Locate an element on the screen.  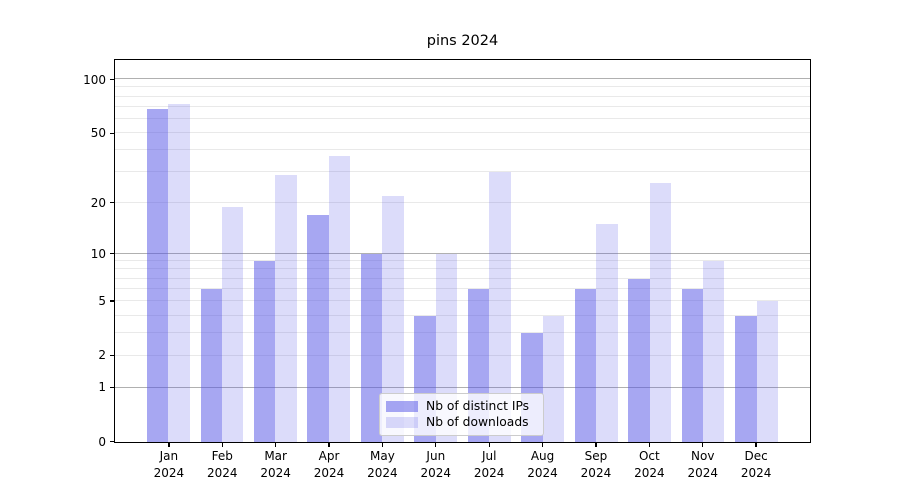
y-tick-label-1: 1 is located at coordinates (102, 387).